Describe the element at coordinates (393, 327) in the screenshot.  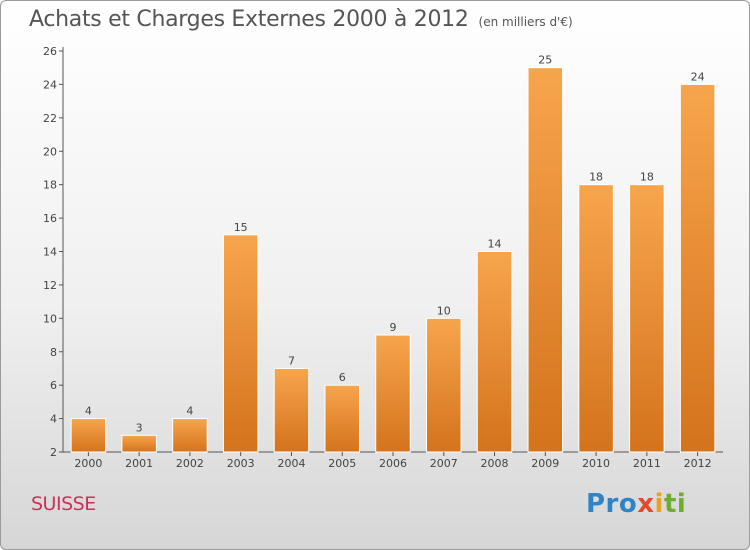
I see `data-label: 9` at that location.